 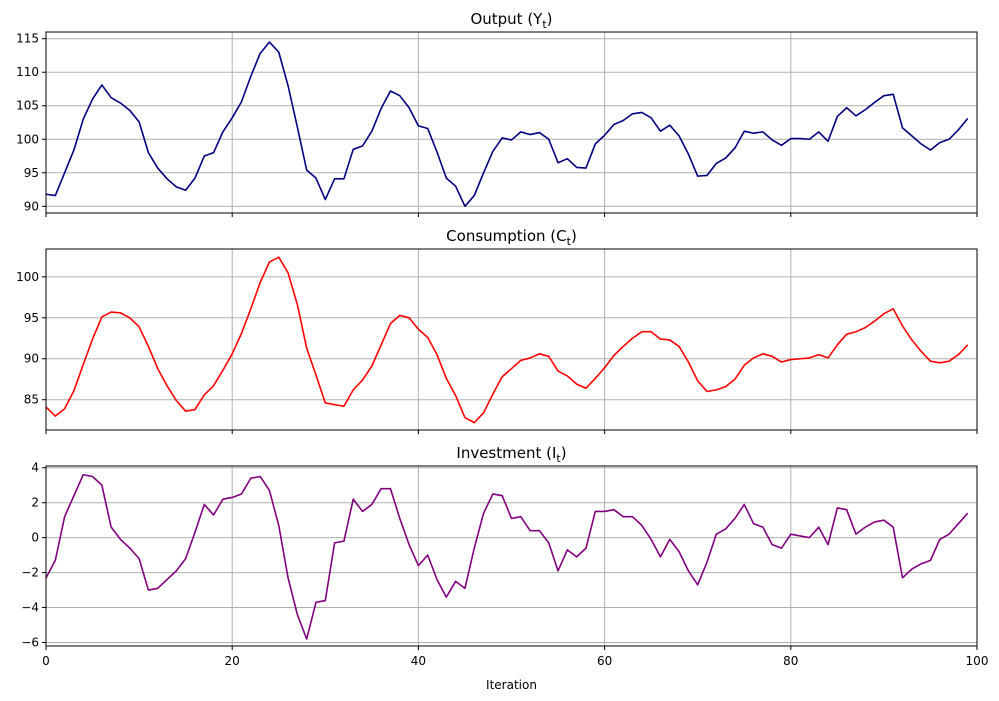 What do you see at coordinates (232, 661) in the screenshot?
I see `investment-x-tick-label-1: 20` at bounding box center [232, 661].